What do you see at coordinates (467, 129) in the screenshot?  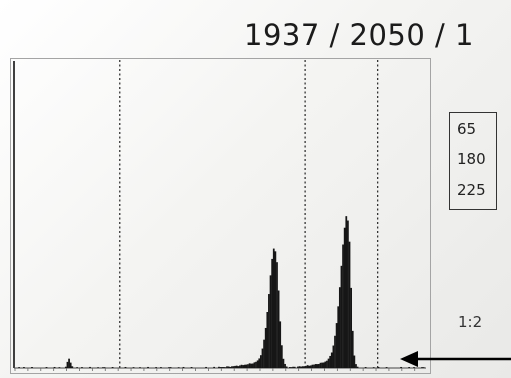 I see `legend-value: 65` at bounding box center [467, 129].